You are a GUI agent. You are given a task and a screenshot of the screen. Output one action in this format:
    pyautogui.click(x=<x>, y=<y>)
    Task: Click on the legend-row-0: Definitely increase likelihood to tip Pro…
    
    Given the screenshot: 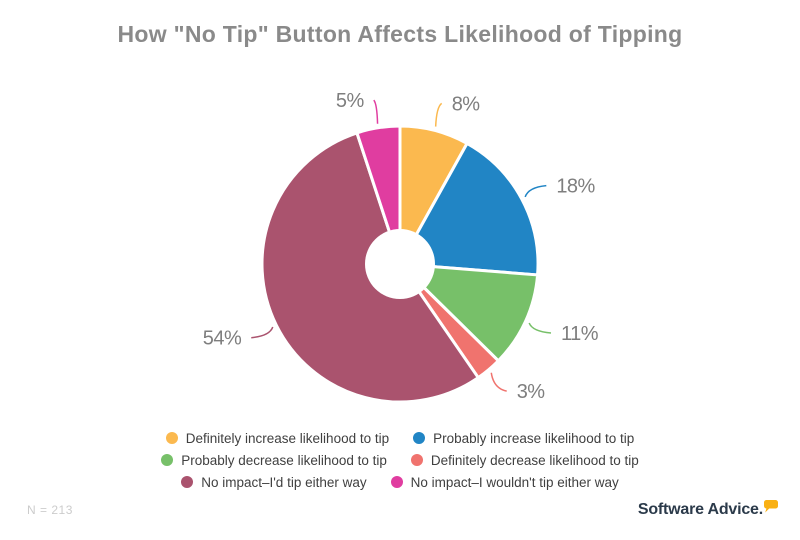 What is the action you would take?
    pyautogui.click(x=399, y=438)
    